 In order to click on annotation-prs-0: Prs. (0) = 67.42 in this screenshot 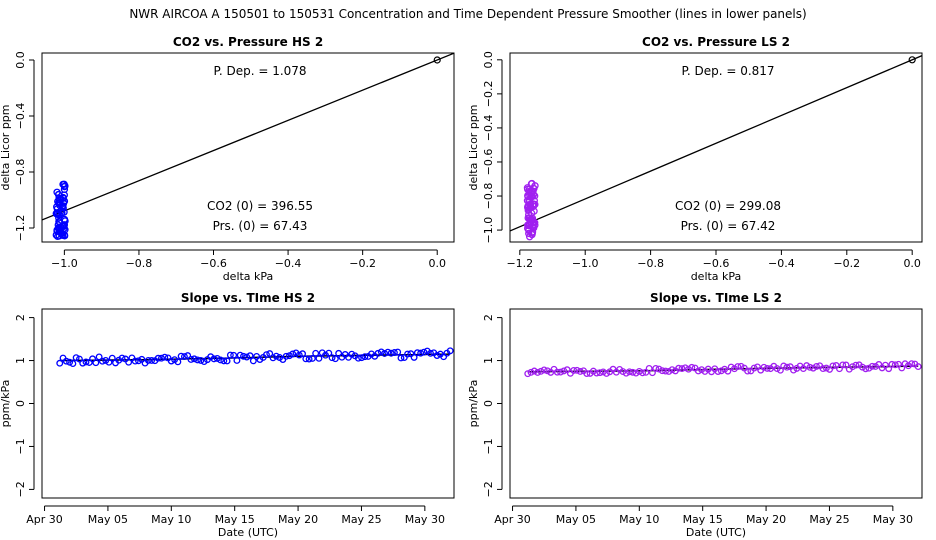, I will do `click(728, 226)`.